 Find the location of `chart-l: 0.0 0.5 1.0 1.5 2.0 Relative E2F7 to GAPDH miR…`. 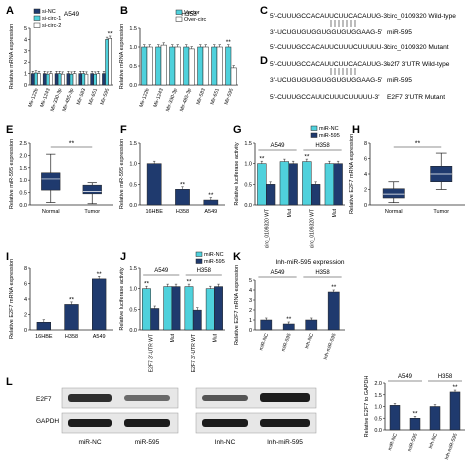

chart-l: 0.0 0.5 1.0 1.5 2.0 Relative E2F7 to GAPDH miR… is located at coordinates (414, 417).